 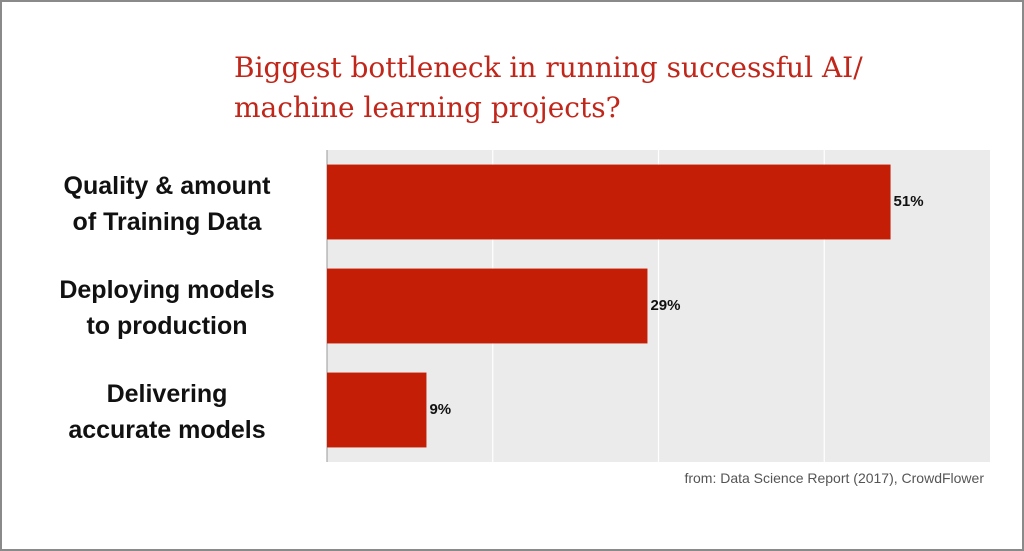 I want to click on value-label: 29%, so click(x=665, y=305).